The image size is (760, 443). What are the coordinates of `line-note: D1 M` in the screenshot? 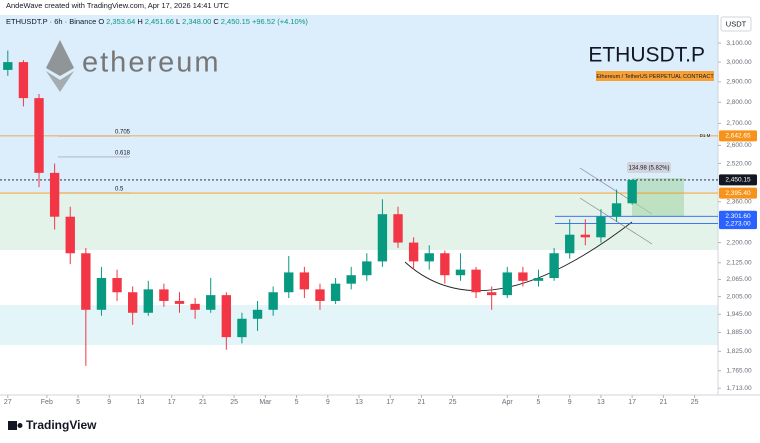 It's located at (705, 135).